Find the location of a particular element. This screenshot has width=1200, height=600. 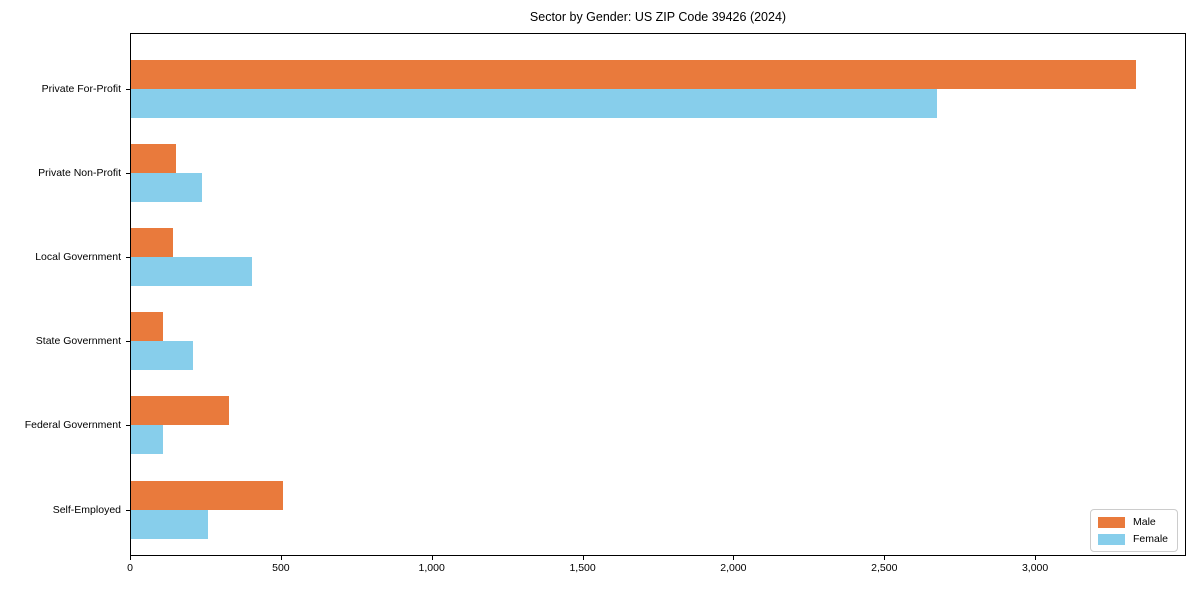

legend-item-female: Female is located at coordinates (1132, 539).